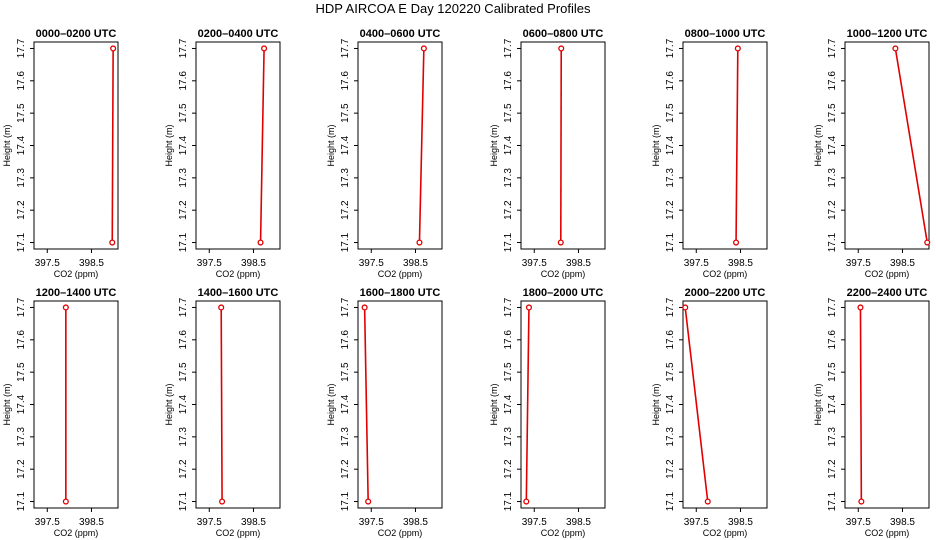 This screenshot has width=936, height=540. What do you see at coordinates (563, 34) in the screenshot?
I see `panel-title: 0600–0800 UTC` at bounding box center [563, 34].